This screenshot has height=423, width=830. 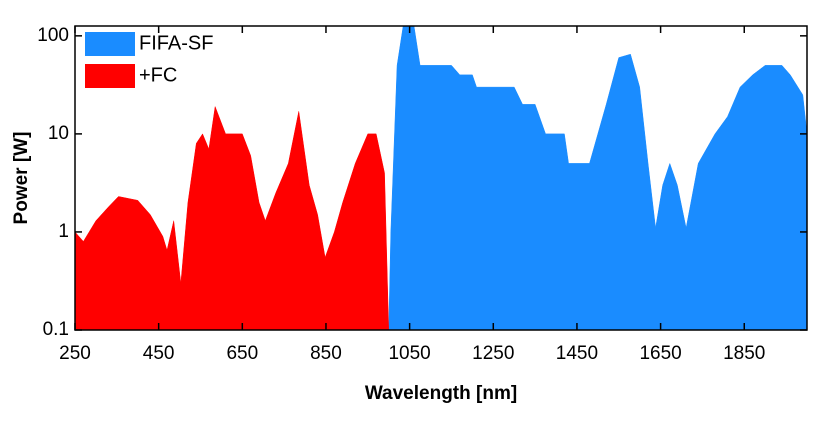 What do you see at coordinates (744, 353) in the screenshot?
I see `x-tick-label: 1850` at bounding box center [744, 353].